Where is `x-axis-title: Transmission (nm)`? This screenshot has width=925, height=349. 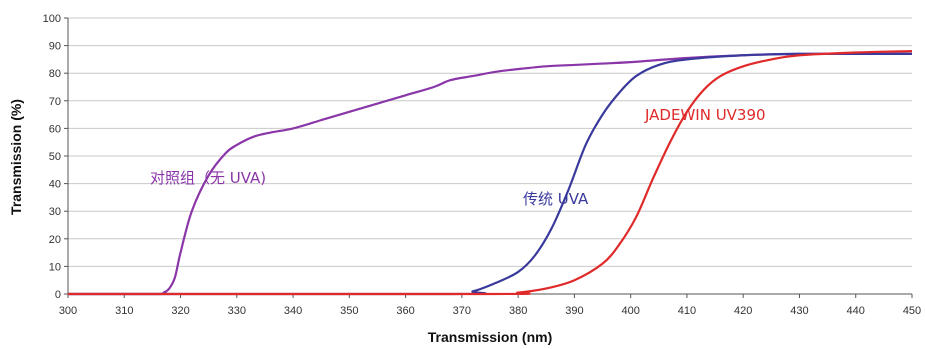
x-axis-title: Transmission (nm) is located at coordinates (490, 337).